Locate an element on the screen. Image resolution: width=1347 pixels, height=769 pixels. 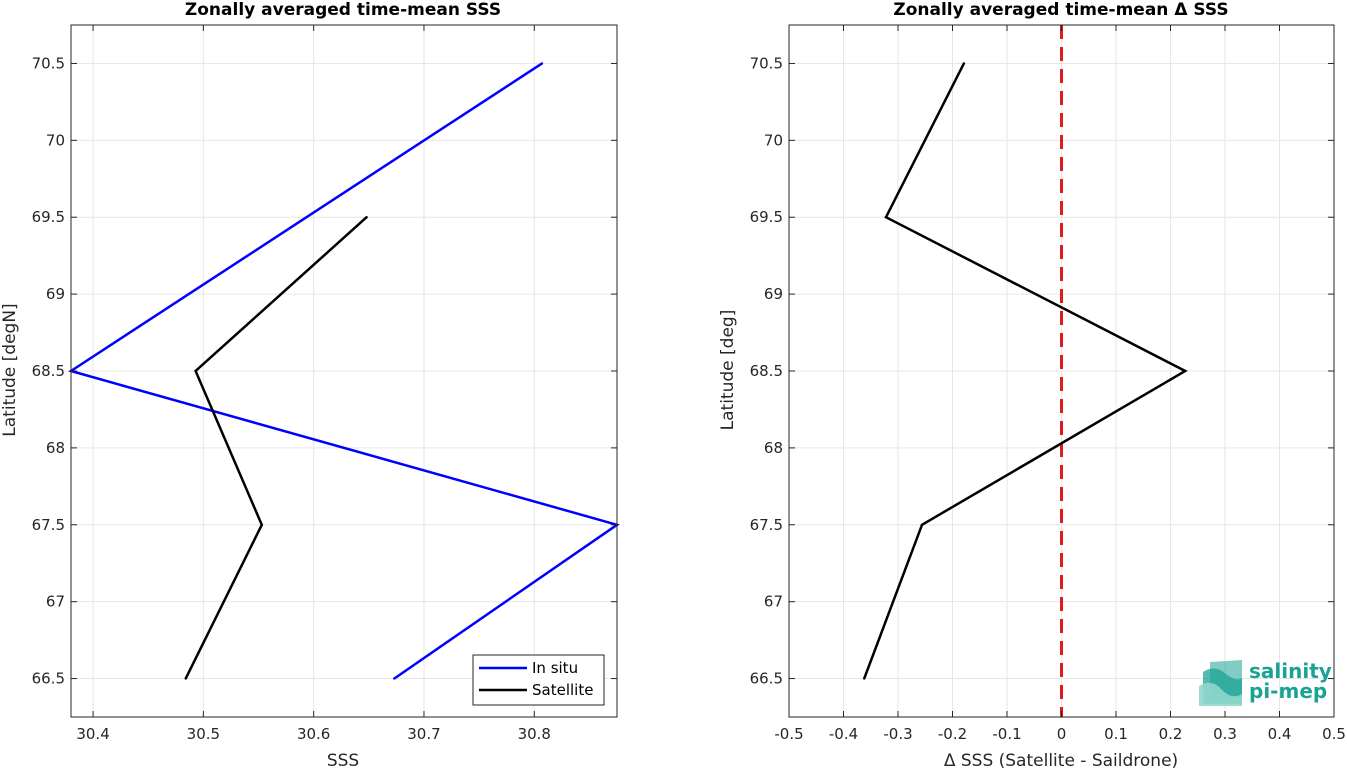
delta-sss-y-axis-label: Latitude [deg] is located at coordinates (728, 370).